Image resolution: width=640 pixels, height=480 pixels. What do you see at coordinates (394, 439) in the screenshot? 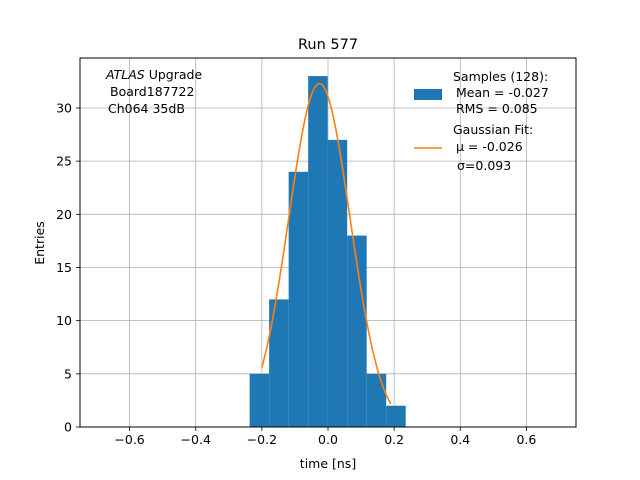
I see `x-tick-label-4: 0.2` at bounding box center [394, 439].